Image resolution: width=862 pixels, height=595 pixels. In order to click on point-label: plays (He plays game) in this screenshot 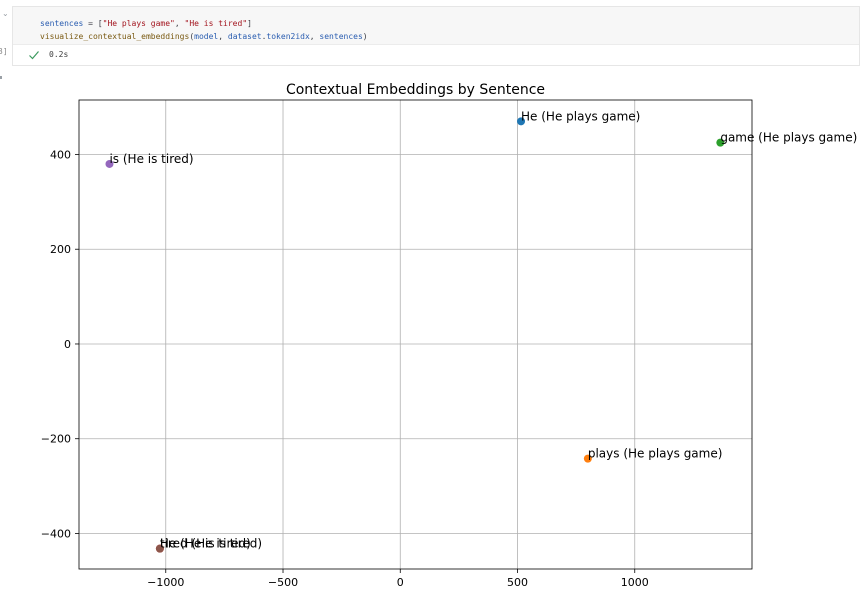, I will do `click(655, 454)`.